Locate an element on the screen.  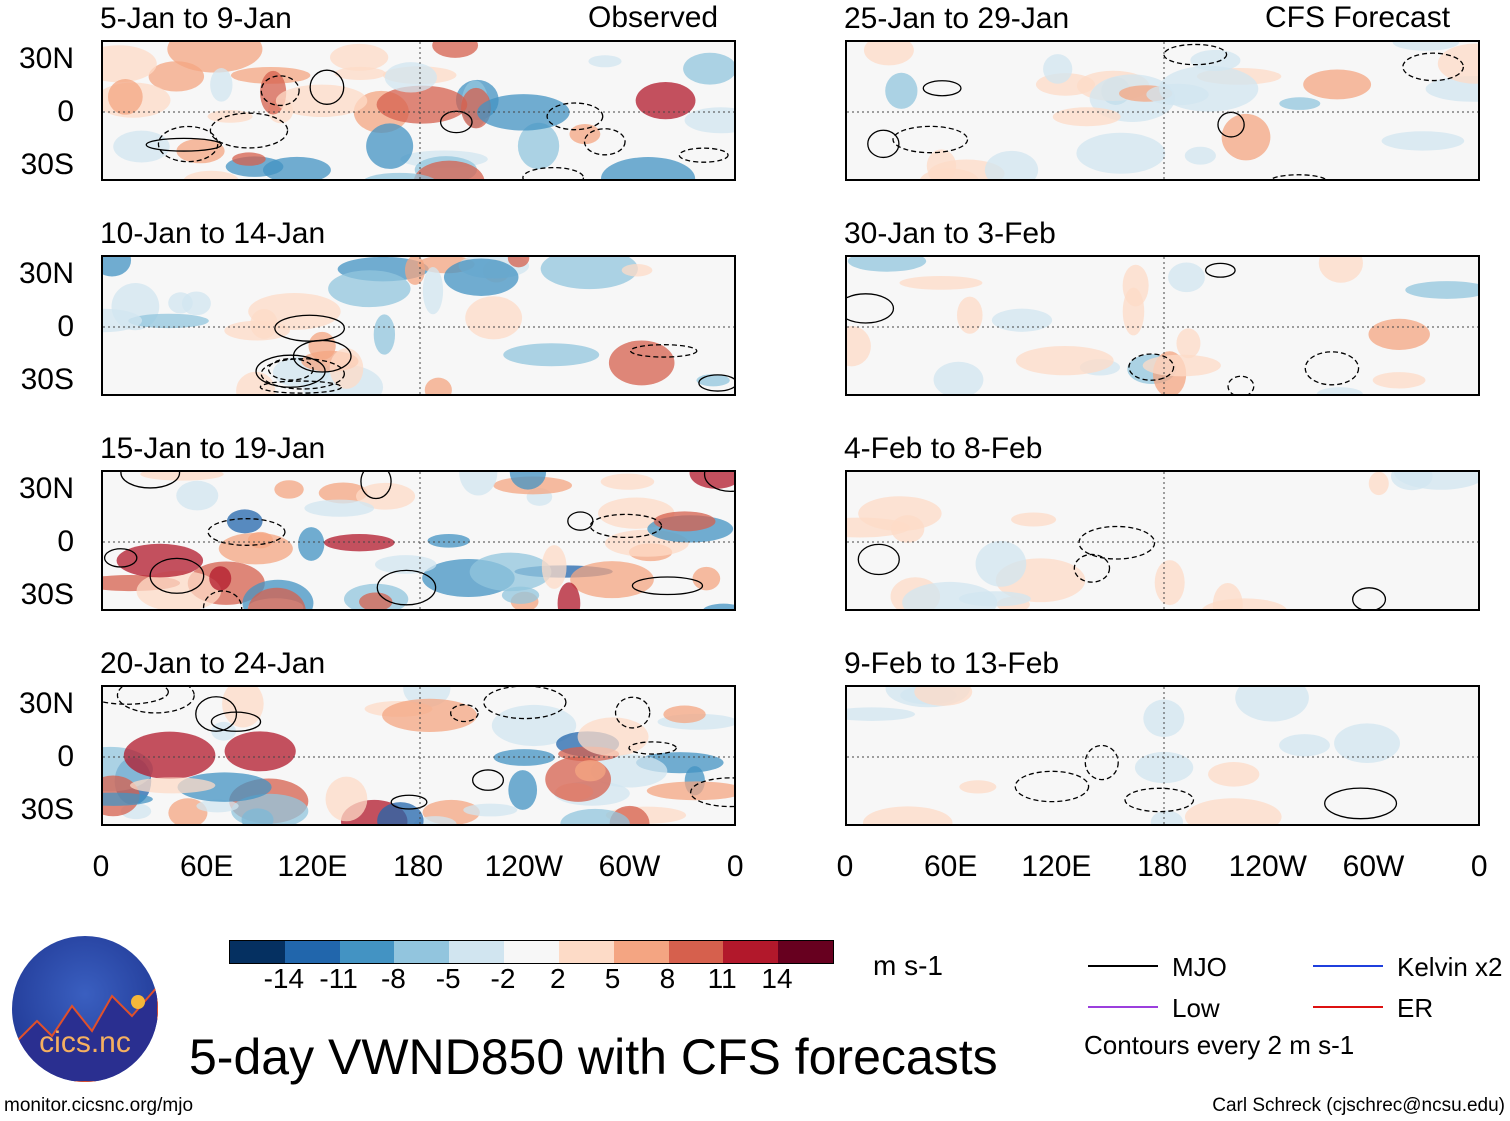
panel-title: 10-Jan to 14-Jan is located at coordinates (213, 233).